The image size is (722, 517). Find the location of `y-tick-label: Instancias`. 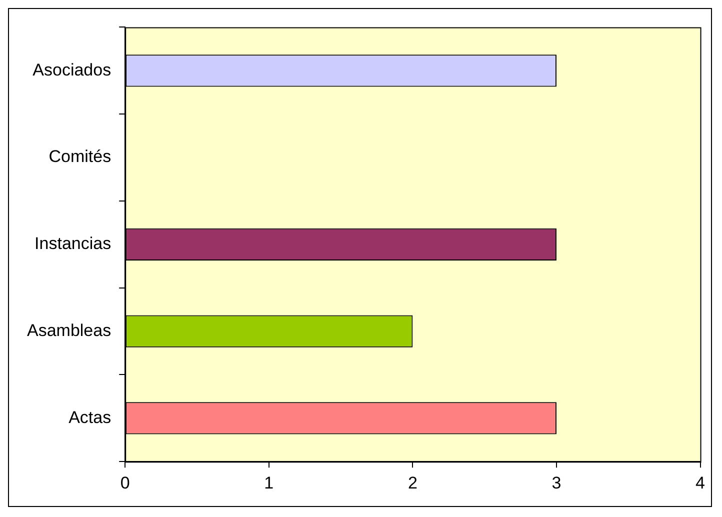

y-tick-label: Instancias is located at coordinates (73, 244).